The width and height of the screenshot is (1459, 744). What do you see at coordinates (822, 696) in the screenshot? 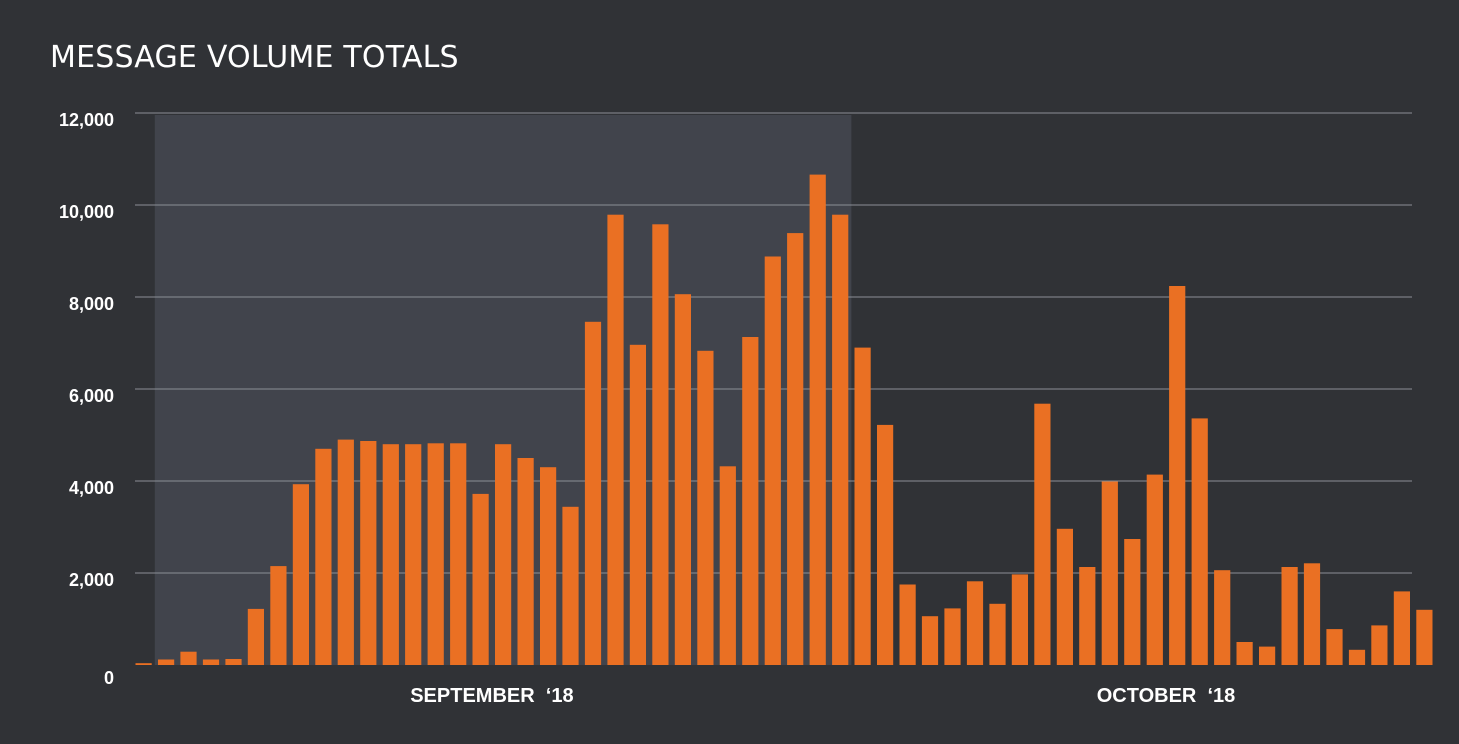
I see `x-axis-month-labels: SEPTEMBER ‘18 OCTOBER ‘18` at bounding box center [822, 696].